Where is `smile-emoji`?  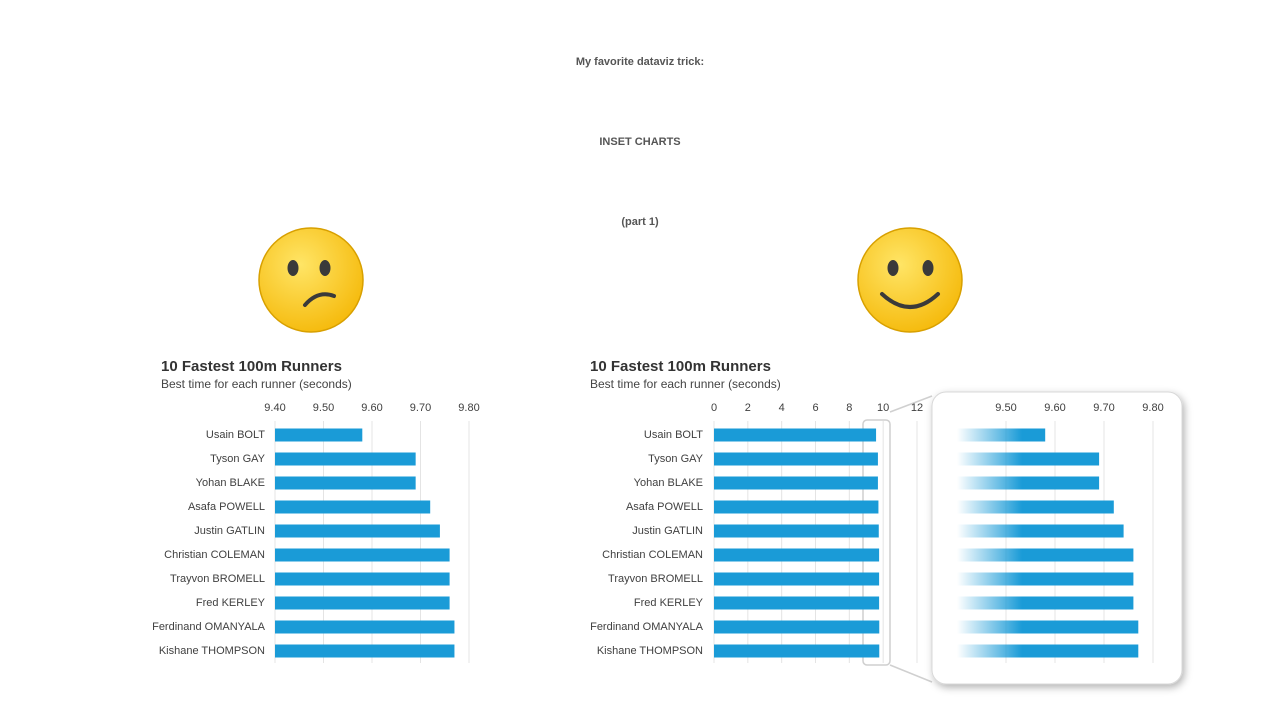
smile-emoji is located at coordinates (910, 280).